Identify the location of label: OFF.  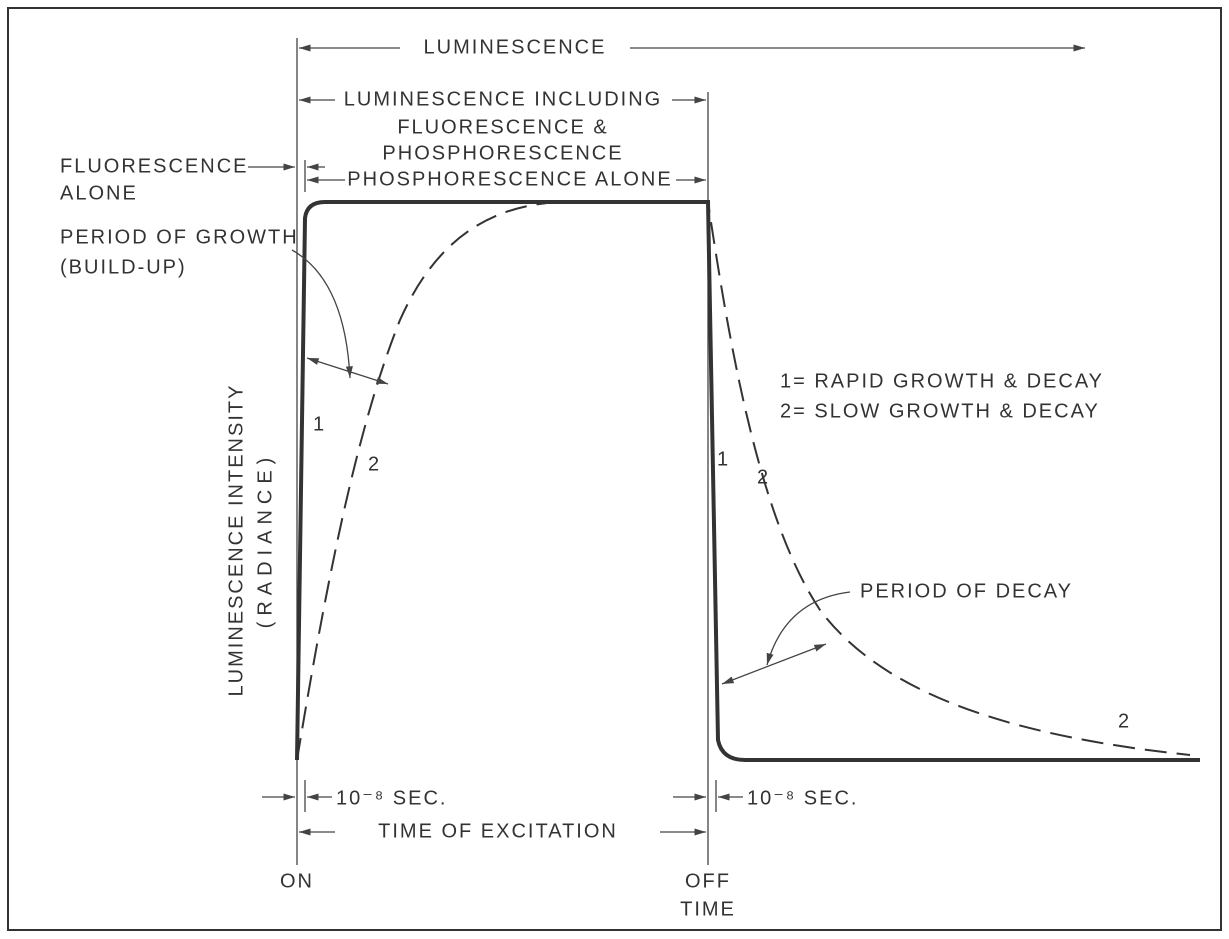
(708, 881).